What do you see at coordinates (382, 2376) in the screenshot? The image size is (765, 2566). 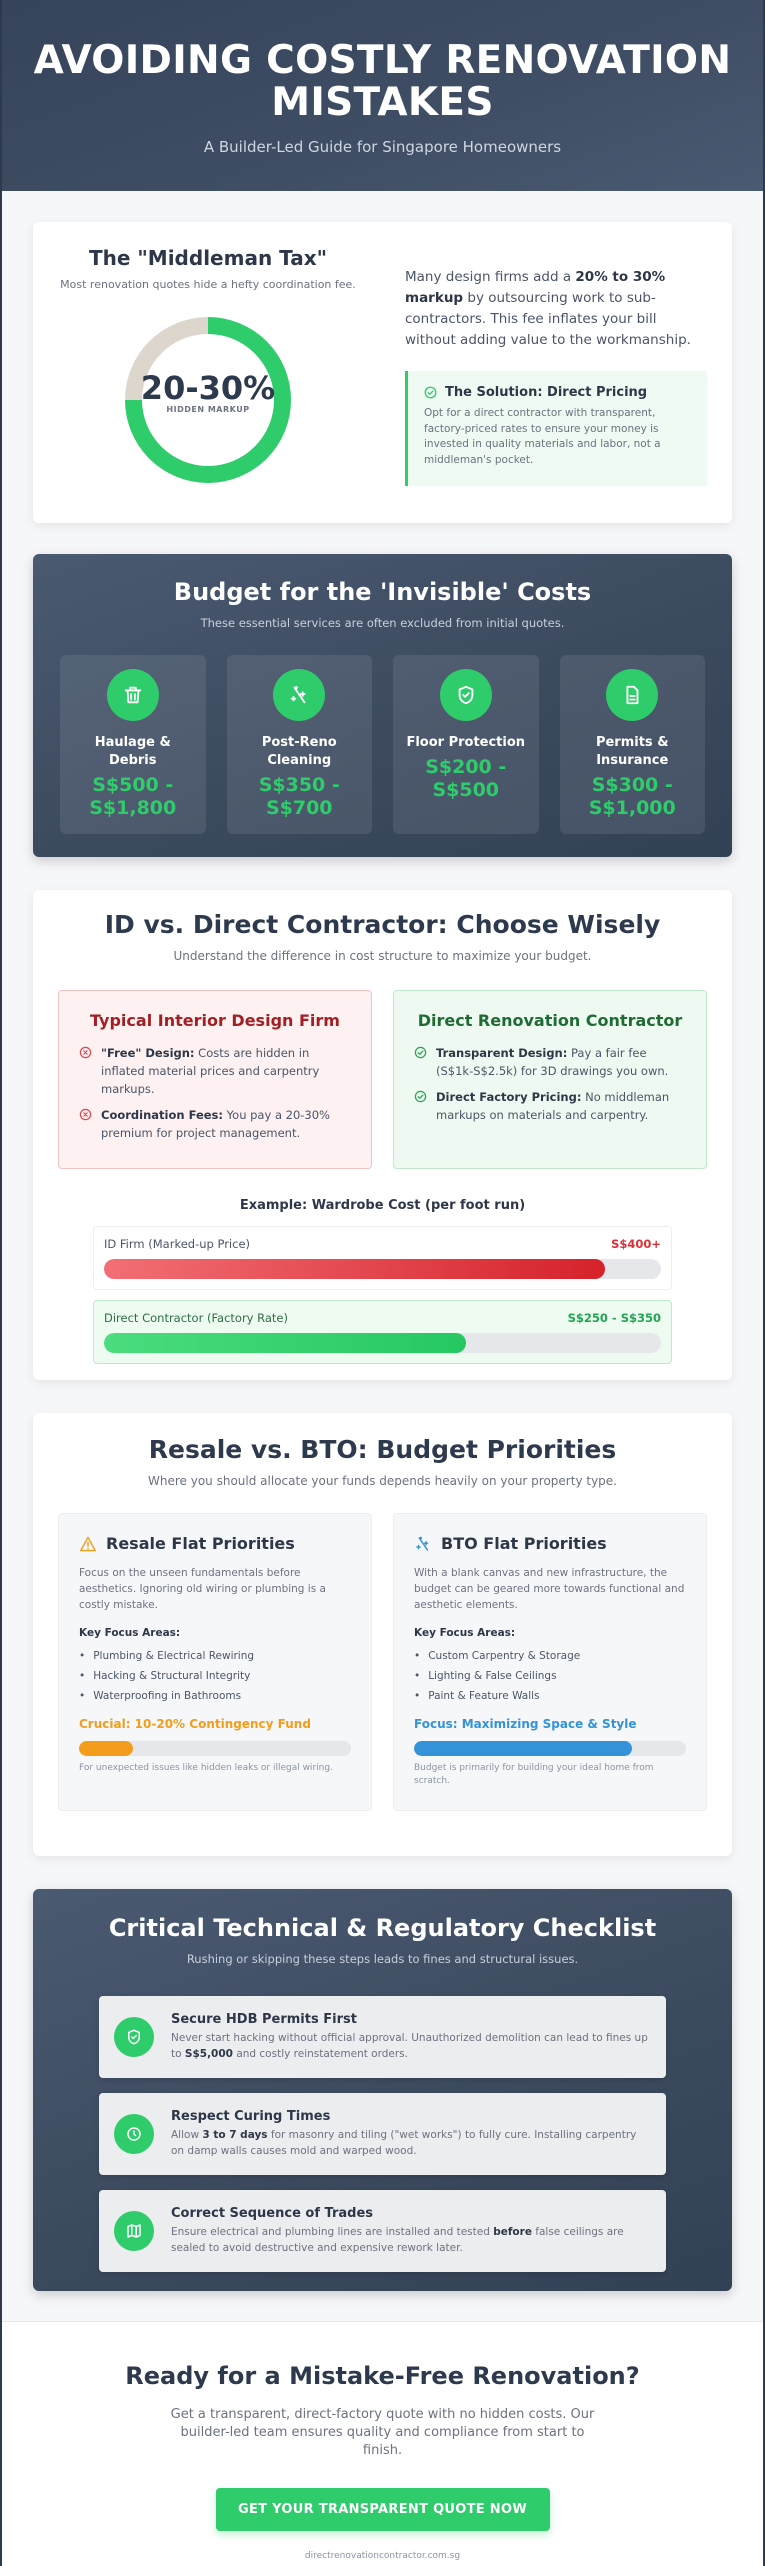 I see `cta-title: Ready for a Mistake-Free Renovation?` at bounding box center [382, 2376].